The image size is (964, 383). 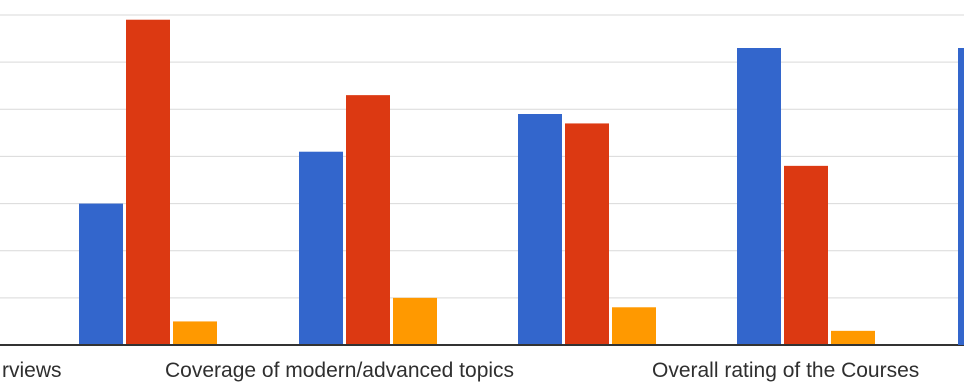 I want to click on clipped-bar-group, so click(x=961, y=196).